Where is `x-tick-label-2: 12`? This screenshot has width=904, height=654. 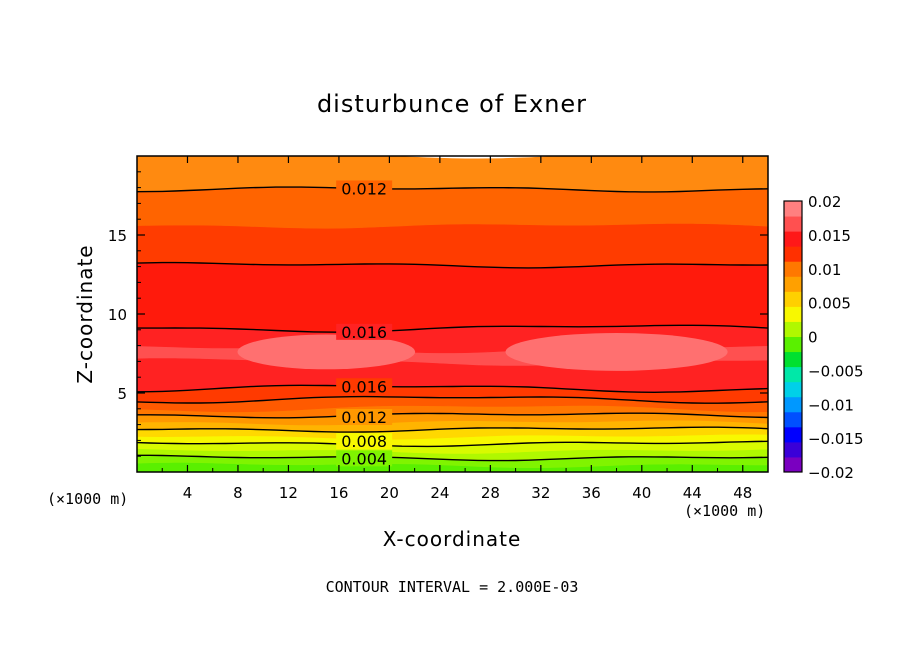
x-tick-label-2: 12 is located at coordinates (288, 493).